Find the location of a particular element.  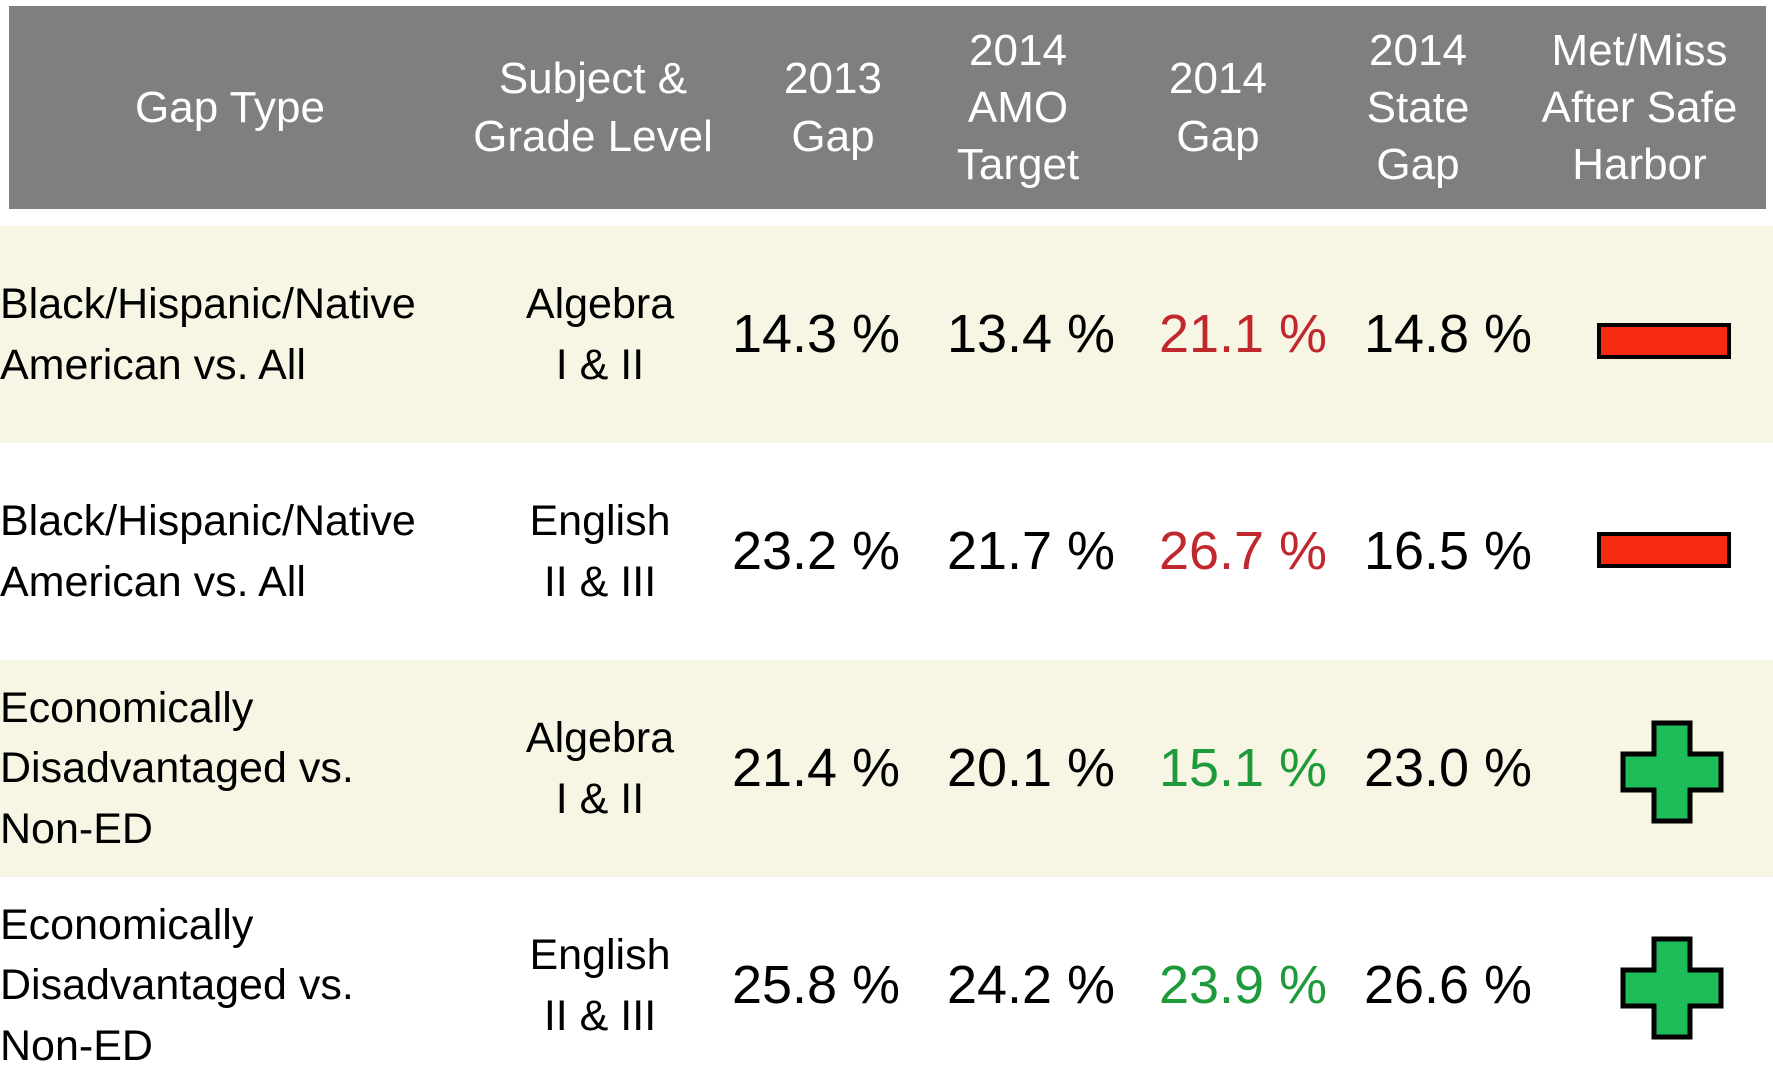

header-cell: Met/Miss After Safe Harbor is located at coordinates (1639, 107).